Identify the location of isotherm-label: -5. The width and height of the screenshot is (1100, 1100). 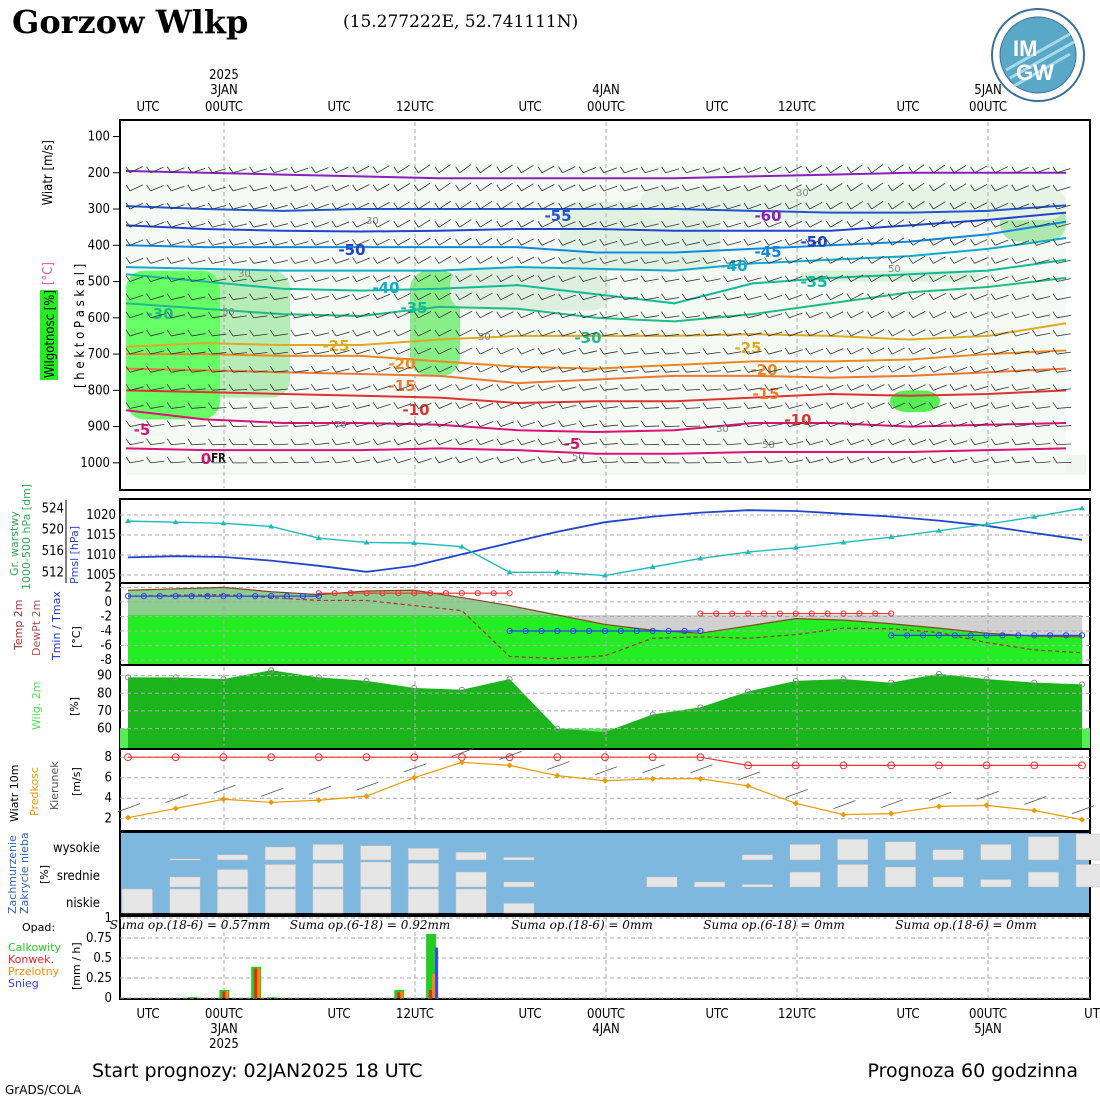
(142, 430).